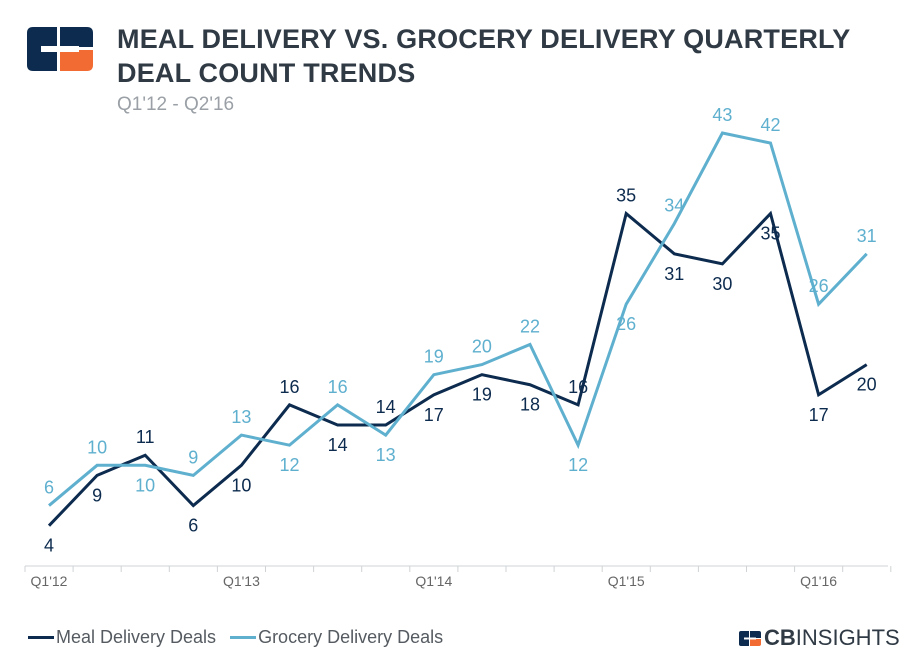 This screenshot has height=660, width=909. What do you see at coordinates (49, 488) in the screenshot?
I see `data-label-grocery: 6` at bounding box center [49, 488].